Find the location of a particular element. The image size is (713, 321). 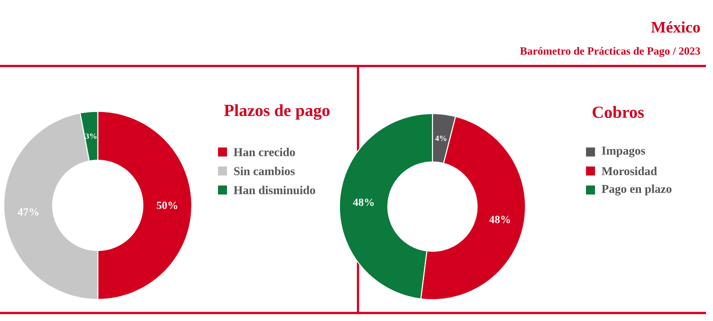

data-label: 47% is located at coordinates (28, 212).